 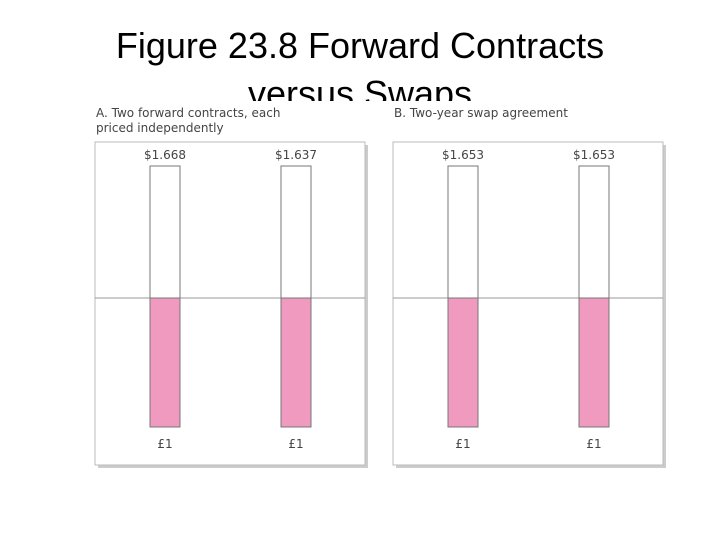 What do you see at coordinates (188, 113) in the screenshot?
I see `panel-label: A. Two forward contracts, each` at bounding box center [188, 113].